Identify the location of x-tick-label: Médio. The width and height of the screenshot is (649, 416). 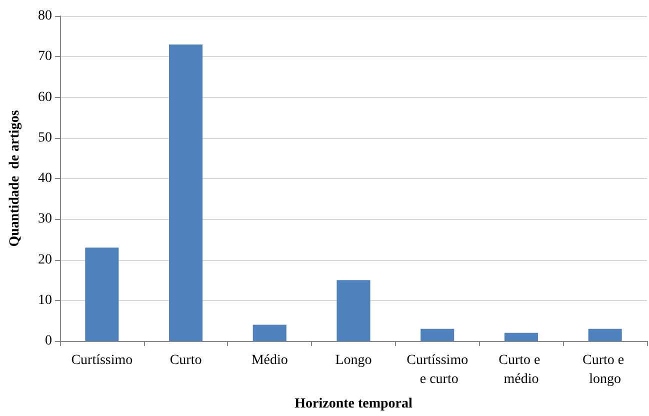
(269, 360).